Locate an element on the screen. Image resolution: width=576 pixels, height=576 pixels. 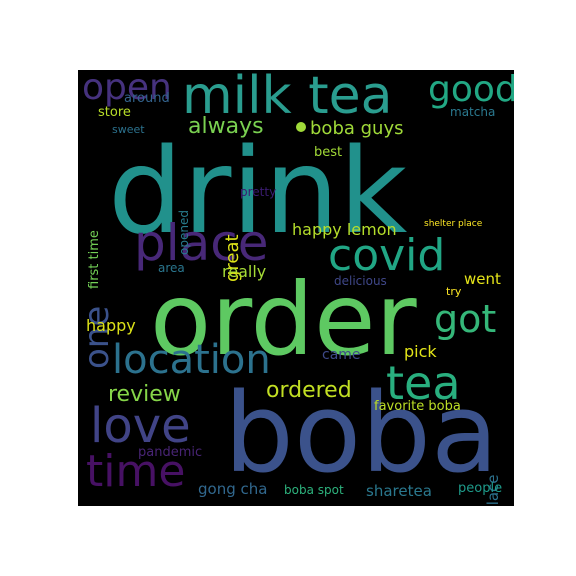
word-went: went is located at coordinates (482, 279).